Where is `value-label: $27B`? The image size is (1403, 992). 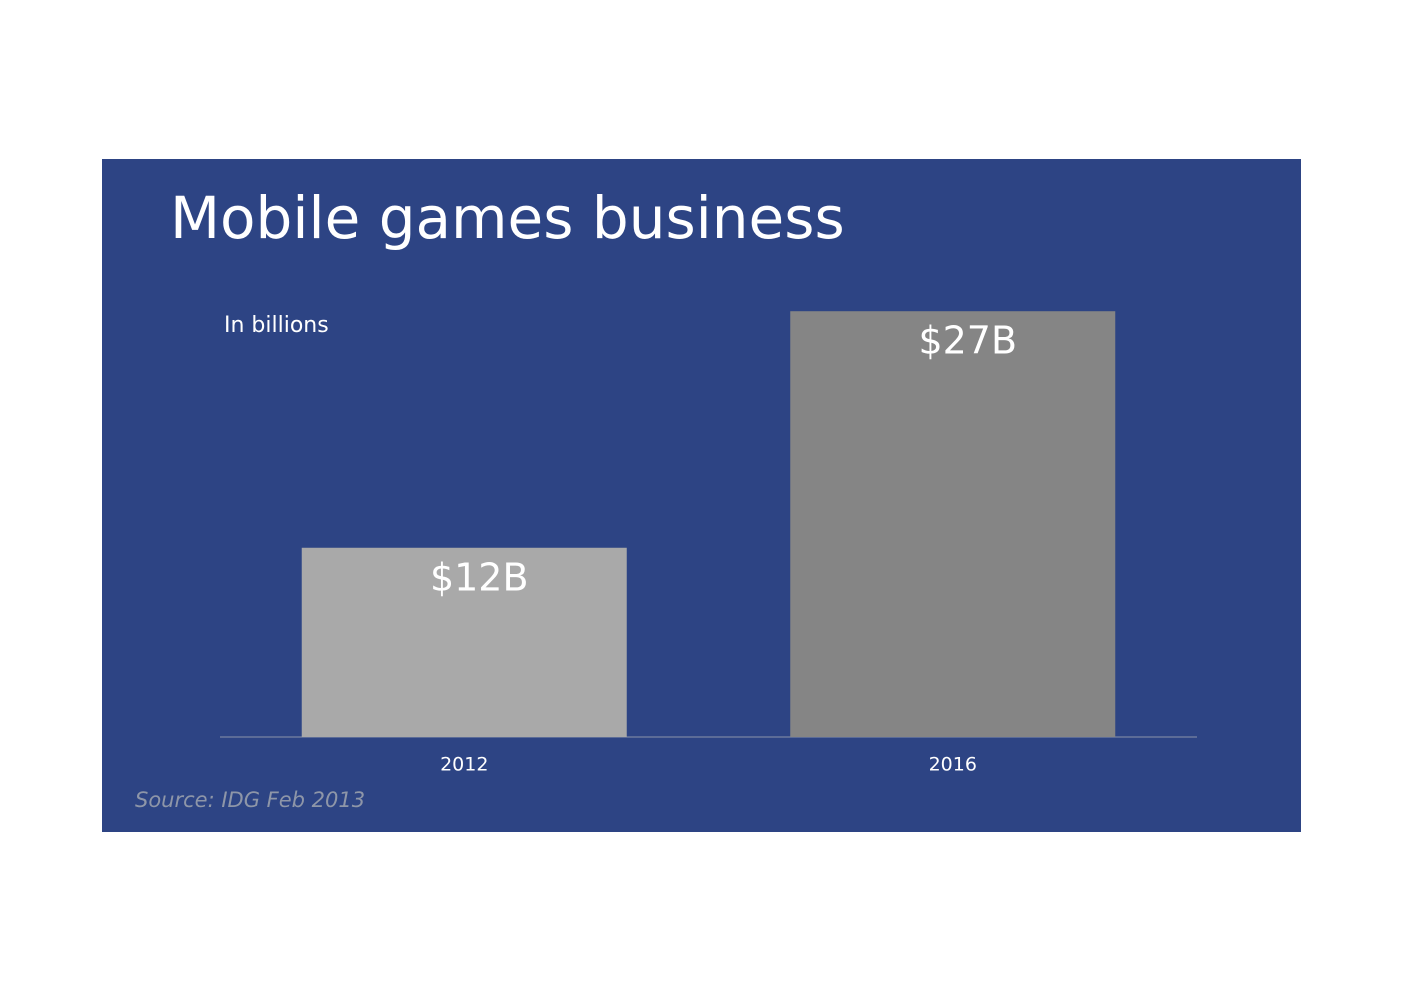
value-label: $27B is located at coordinates (967, 341).